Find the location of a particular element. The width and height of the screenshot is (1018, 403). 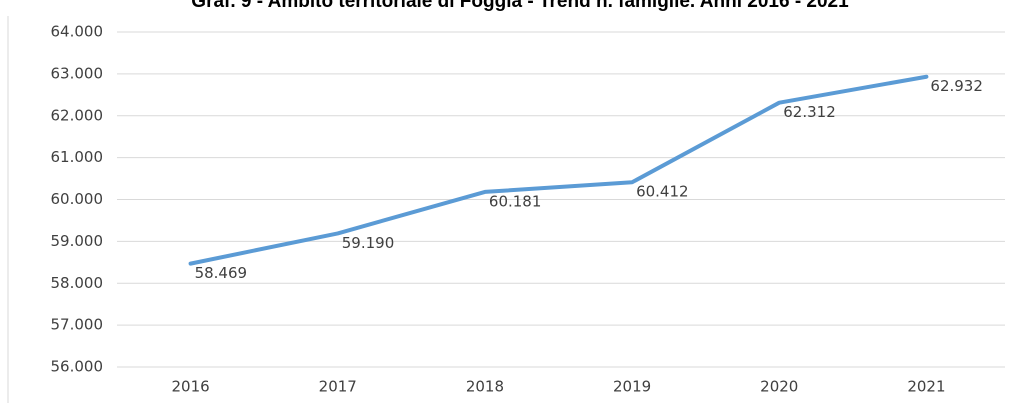

y-tick-label: 60.000 is located at coordinates (77, 199).